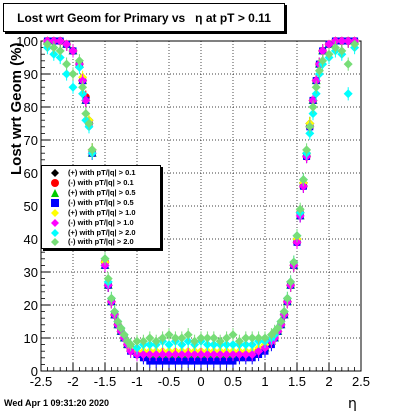  I want to click on y-tick-label: 70, so click(31, 140).